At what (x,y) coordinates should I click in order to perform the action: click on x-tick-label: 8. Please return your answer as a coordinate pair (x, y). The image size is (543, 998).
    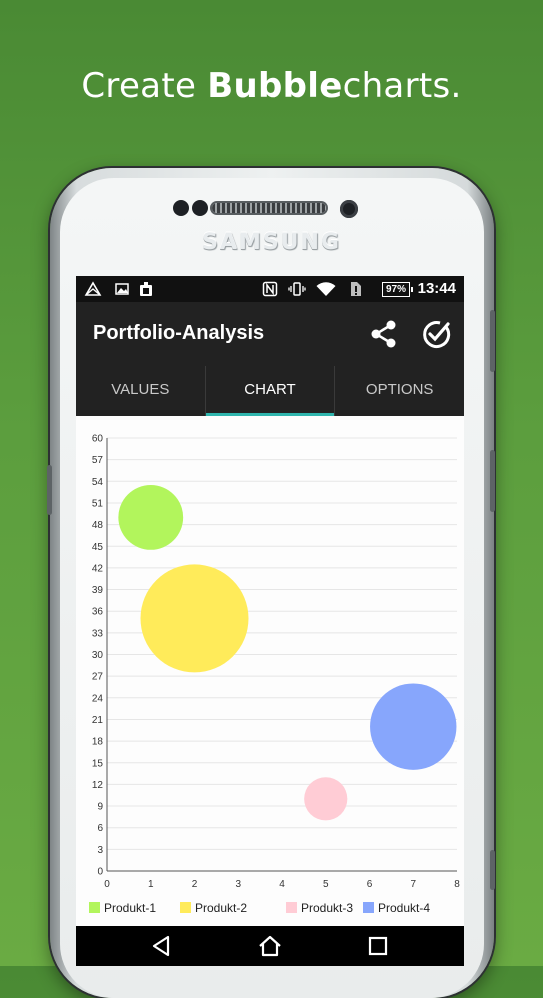
    Looking at the image, I should click on (457, 884).